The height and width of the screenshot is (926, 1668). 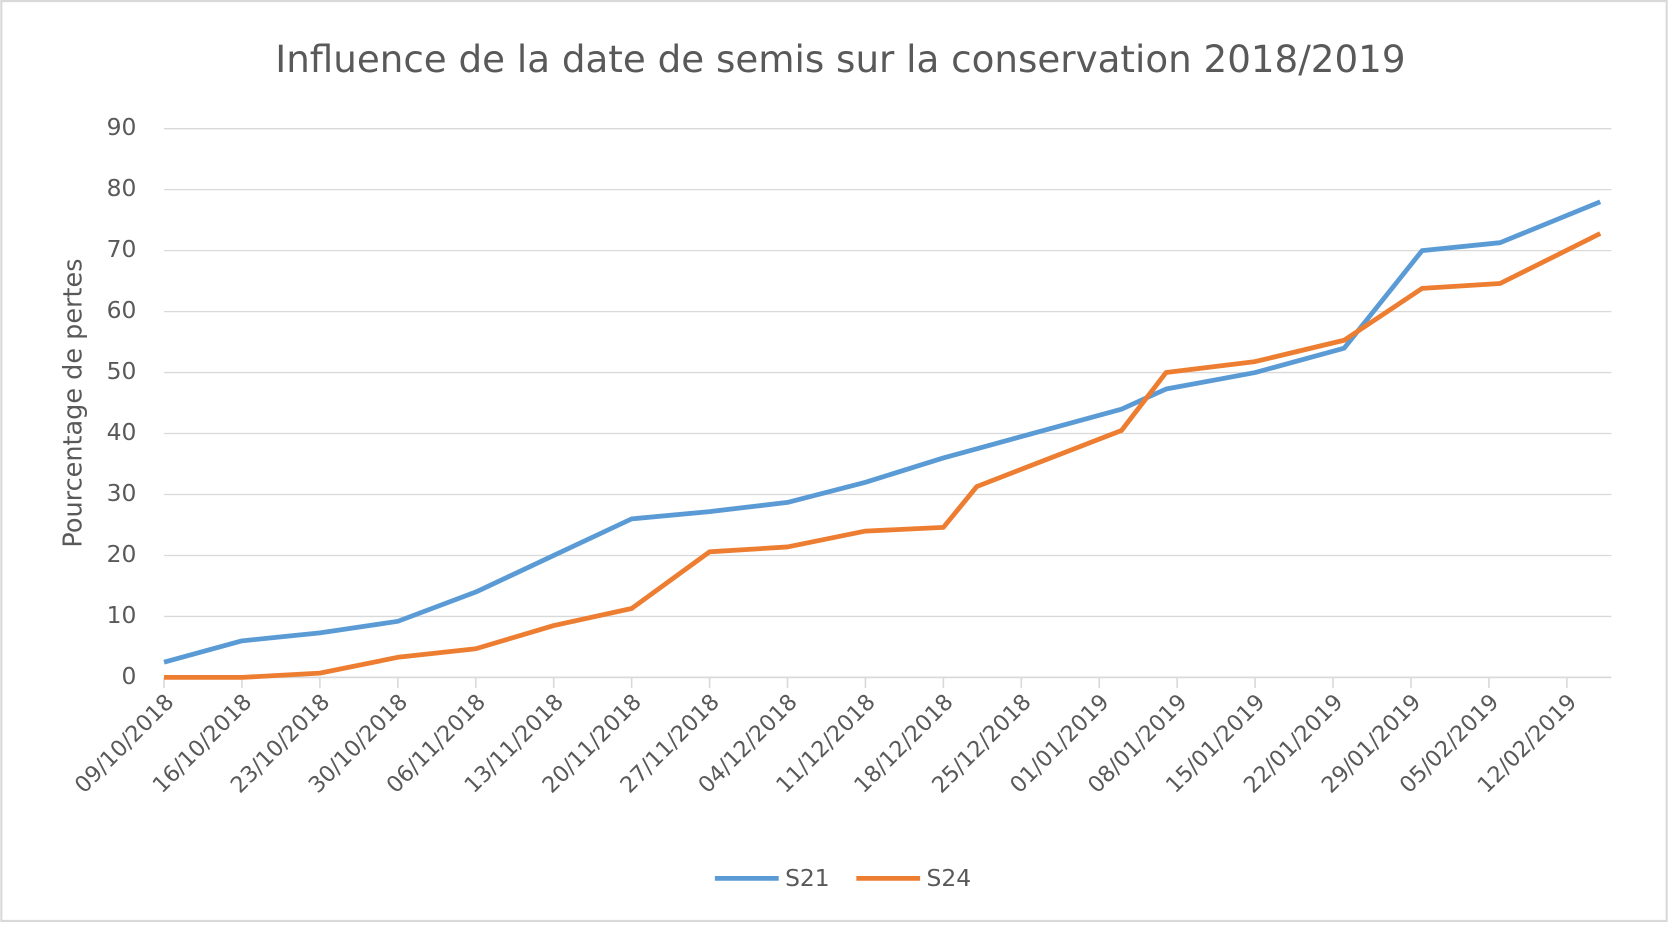 I want to click on y-tick-label: 60, so click(x=122, y=310).